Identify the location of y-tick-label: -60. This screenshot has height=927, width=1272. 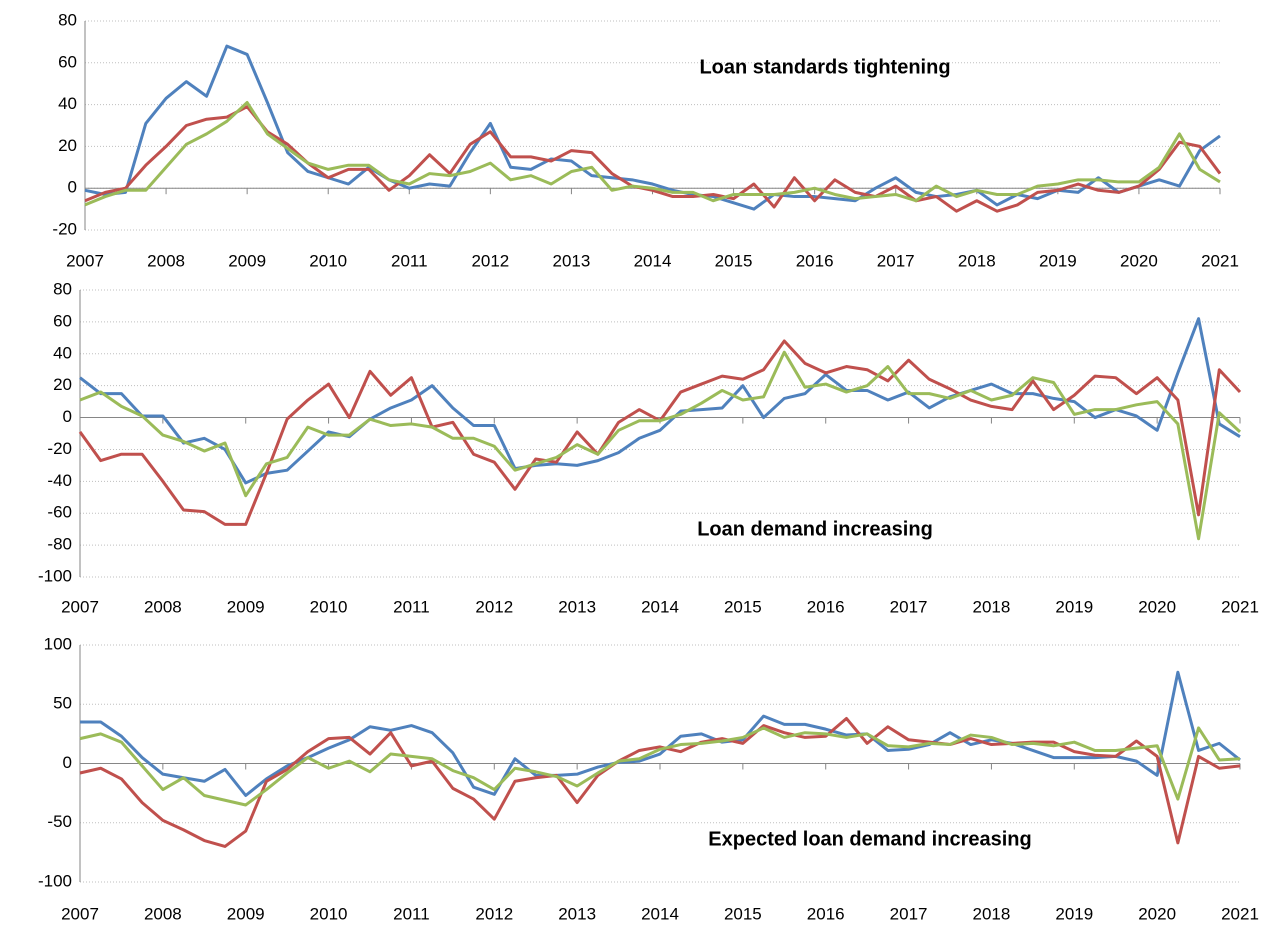
(59, 512).